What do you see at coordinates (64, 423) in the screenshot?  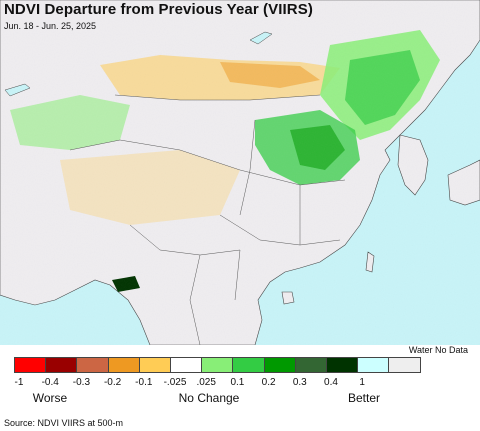 I see `source-note: Source: NDVI VIIRS at 500-m` at bounding box center [64, 423].